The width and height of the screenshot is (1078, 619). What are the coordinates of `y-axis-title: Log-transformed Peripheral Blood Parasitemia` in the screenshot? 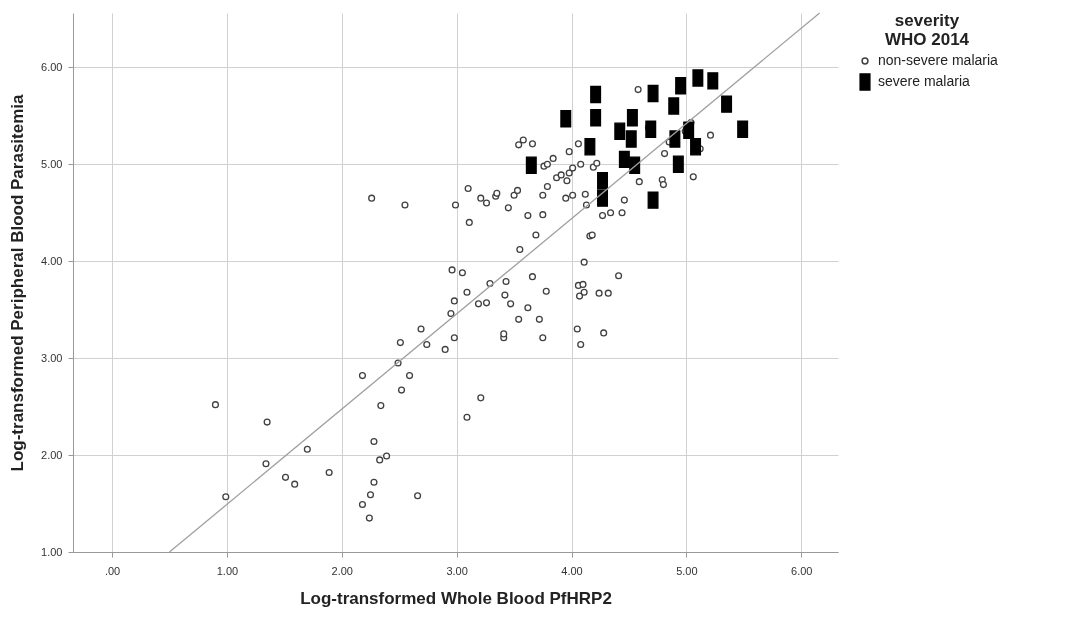 It's located at (18, 282).